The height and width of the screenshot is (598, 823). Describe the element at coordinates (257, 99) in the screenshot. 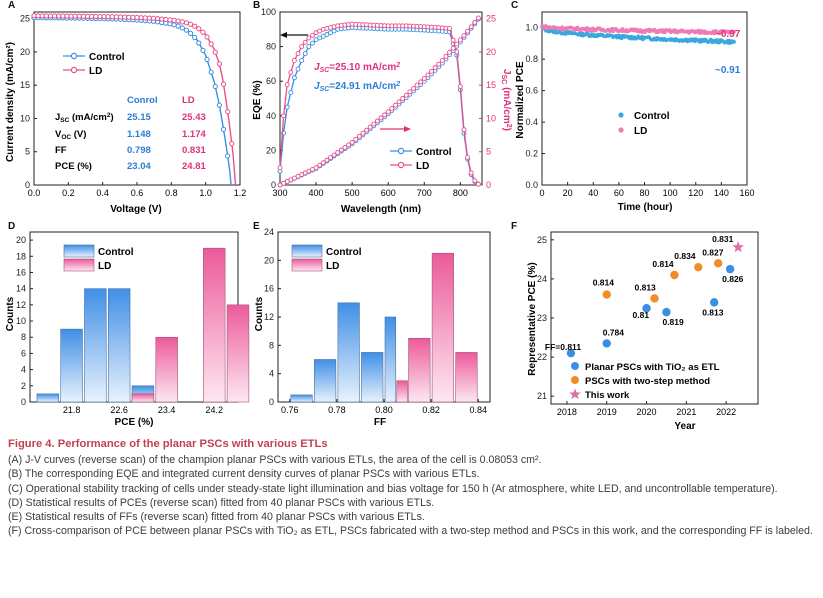

I see `ylabel-b-left: EQE (%)` at that location.